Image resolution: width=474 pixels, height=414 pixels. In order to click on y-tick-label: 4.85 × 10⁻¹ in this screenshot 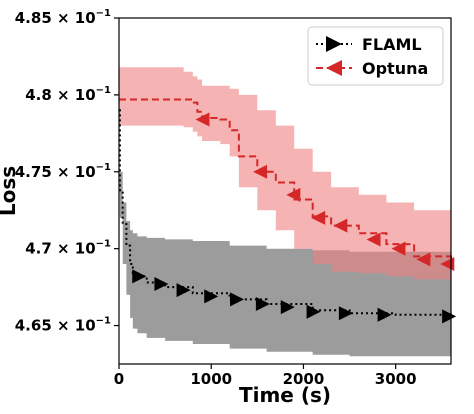, I will do `click(63, 17)`.